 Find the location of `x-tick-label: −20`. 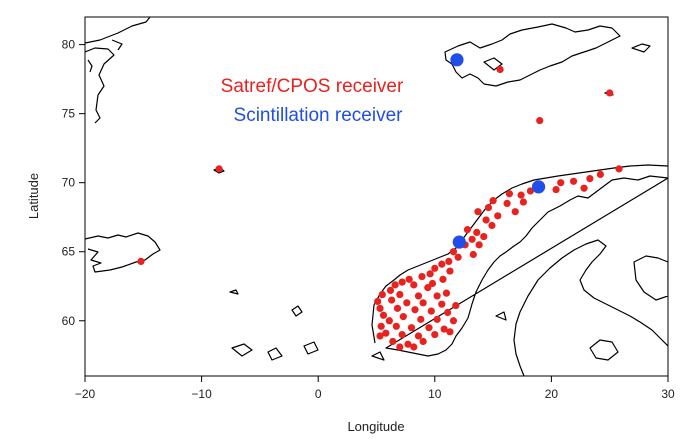

x-tick-label: −20 is located at coordinates (85, 394).